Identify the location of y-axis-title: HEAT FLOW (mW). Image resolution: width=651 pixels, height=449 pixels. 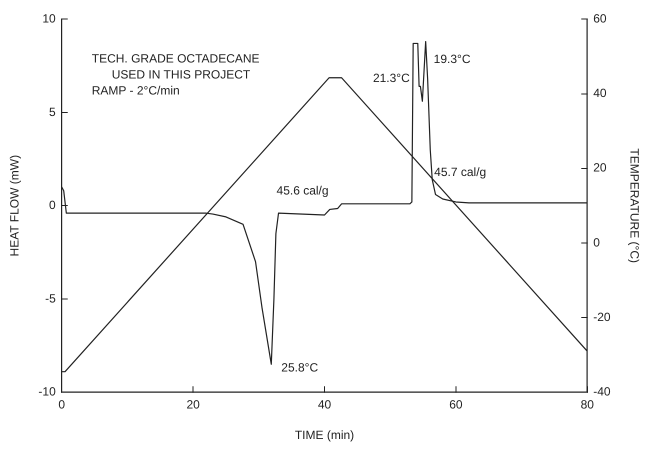
(15, 205).